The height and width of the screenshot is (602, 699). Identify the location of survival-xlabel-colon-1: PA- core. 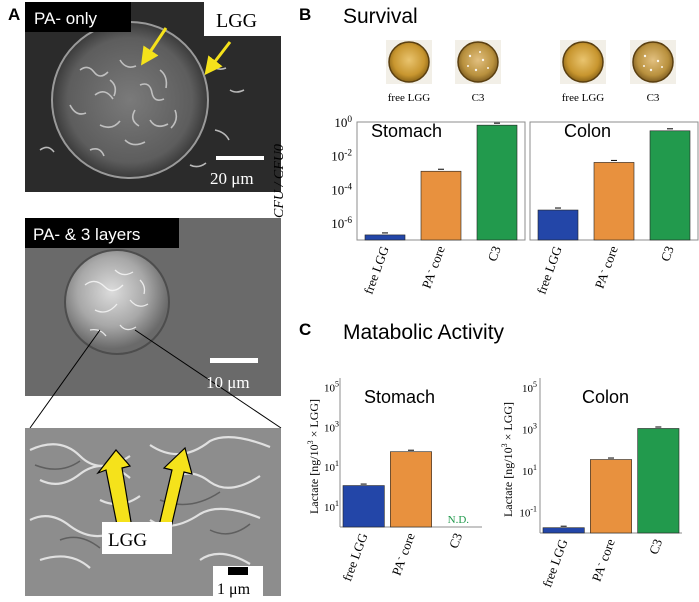
(606, 266).